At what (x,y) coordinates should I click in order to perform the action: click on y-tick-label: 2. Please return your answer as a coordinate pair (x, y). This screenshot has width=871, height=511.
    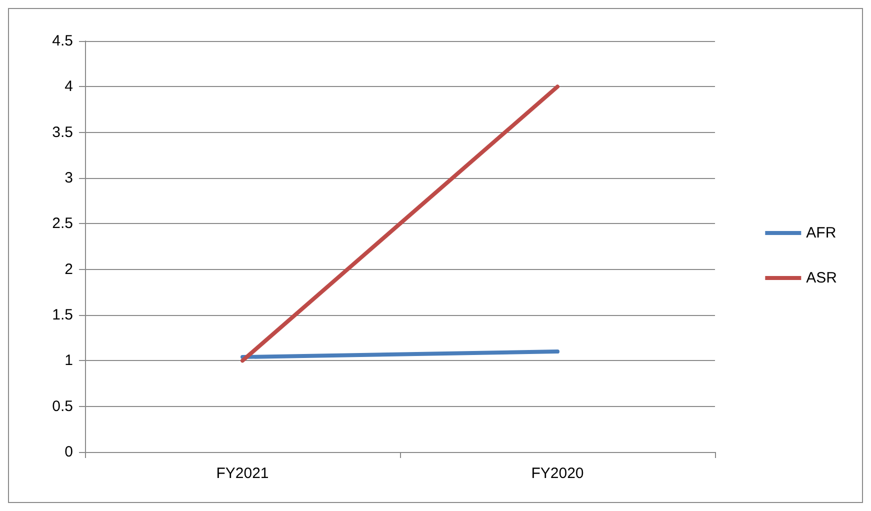
    Looking at the image, I should click on (68, 269).